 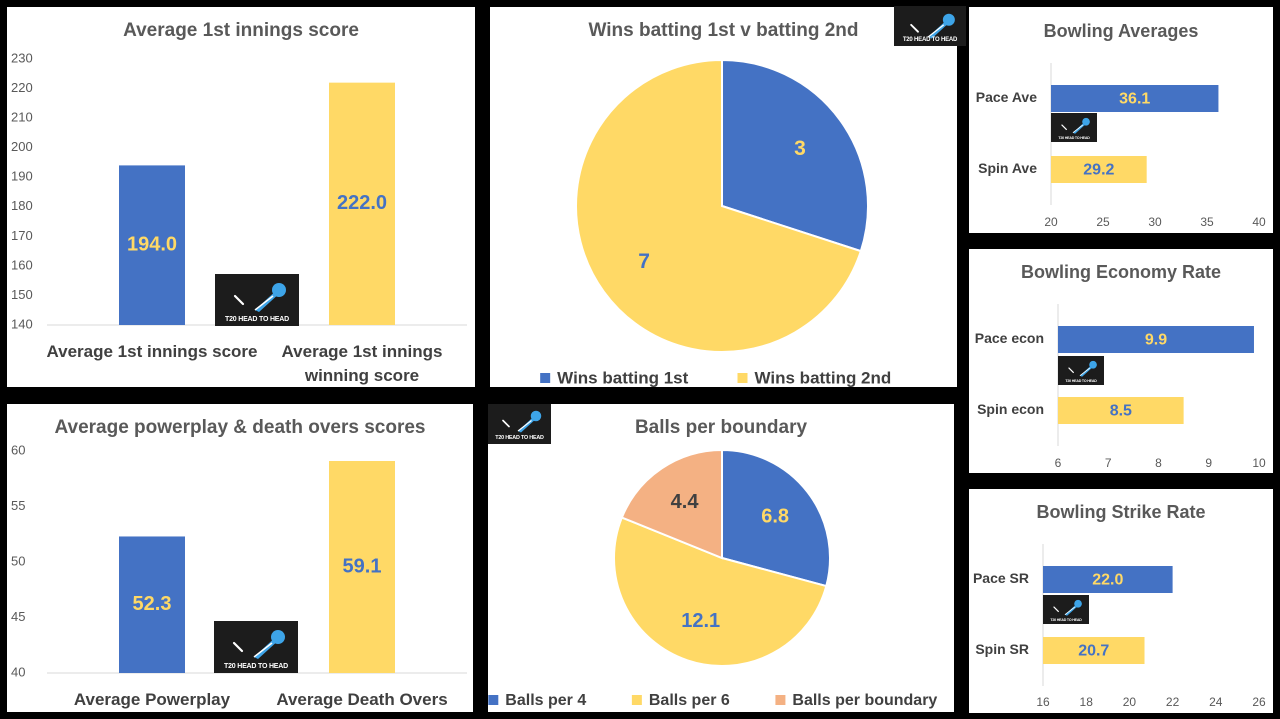 What do you see at coordinates (241, 30) in the screenshot?
I see `chart-title: Average 1st innings score` at bounding box center [241, 30].